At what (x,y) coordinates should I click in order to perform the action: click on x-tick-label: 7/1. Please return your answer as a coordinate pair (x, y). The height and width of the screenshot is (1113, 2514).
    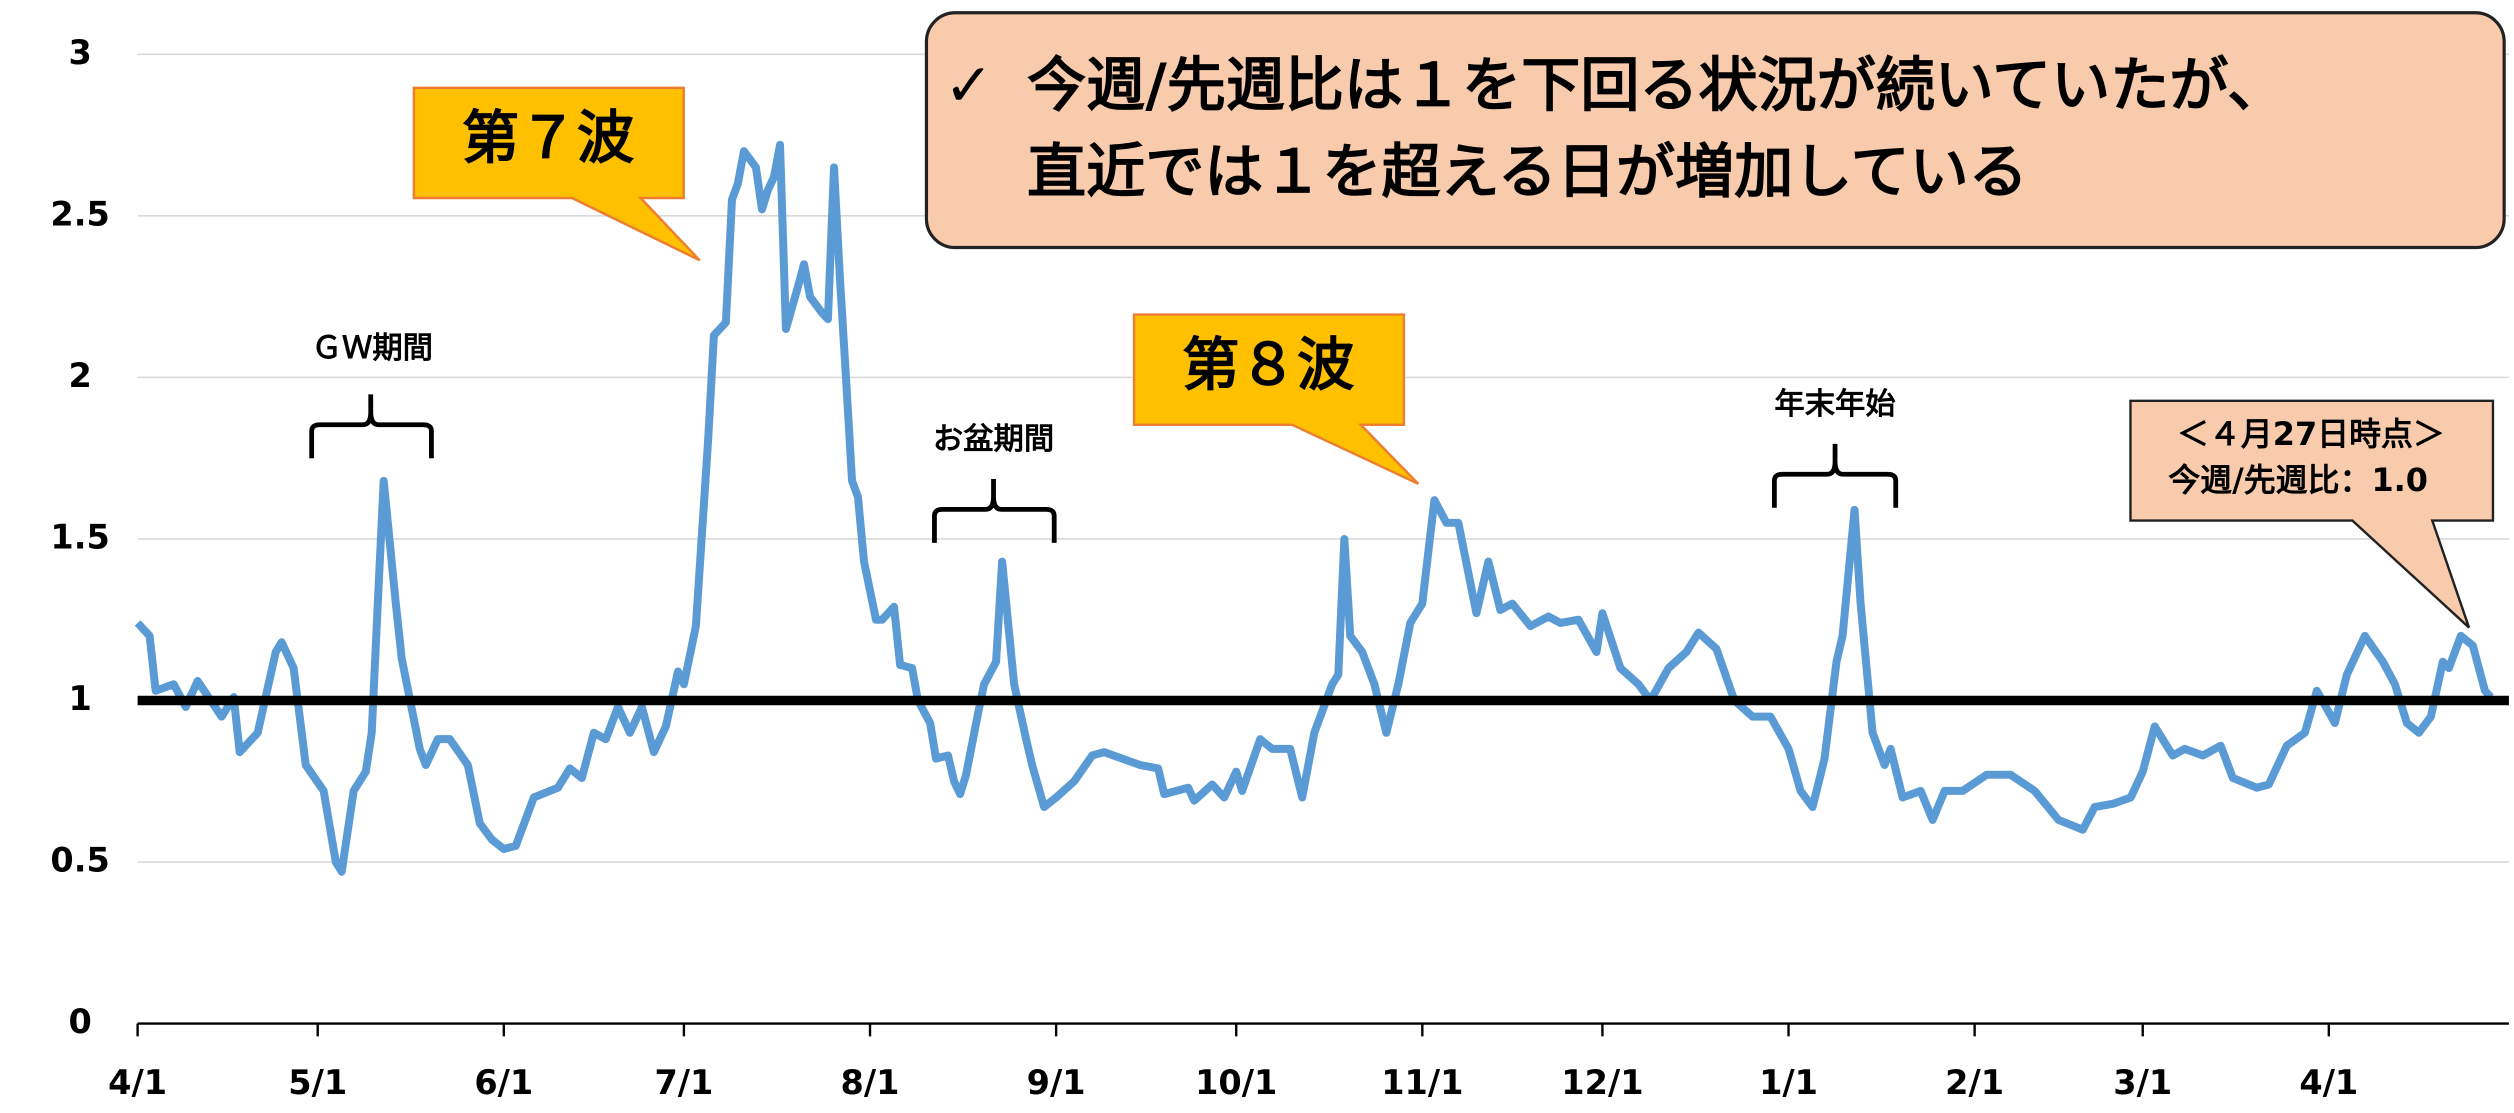
    Looking at the image, I should click on (683, 1082).